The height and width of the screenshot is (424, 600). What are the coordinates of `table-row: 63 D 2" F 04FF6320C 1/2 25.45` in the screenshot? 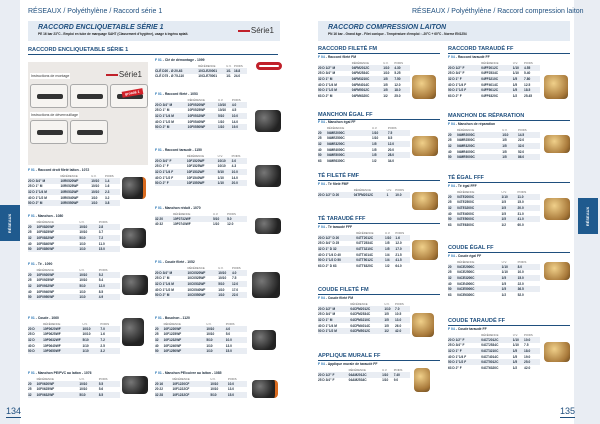 It's located at (494, 96).